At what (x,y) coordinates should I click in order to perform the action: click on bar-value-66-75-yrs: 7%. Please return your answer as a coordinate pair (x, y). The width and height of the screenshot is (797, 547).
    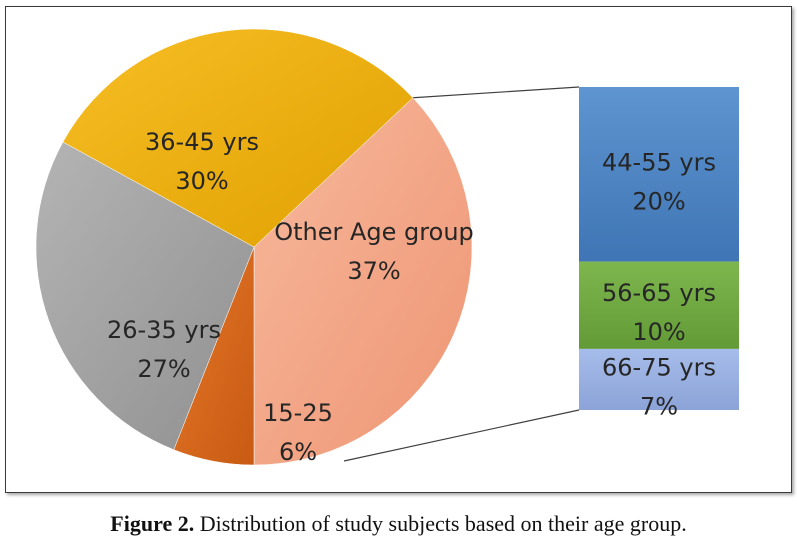
    Looking at the image, I should click on (659, 406).